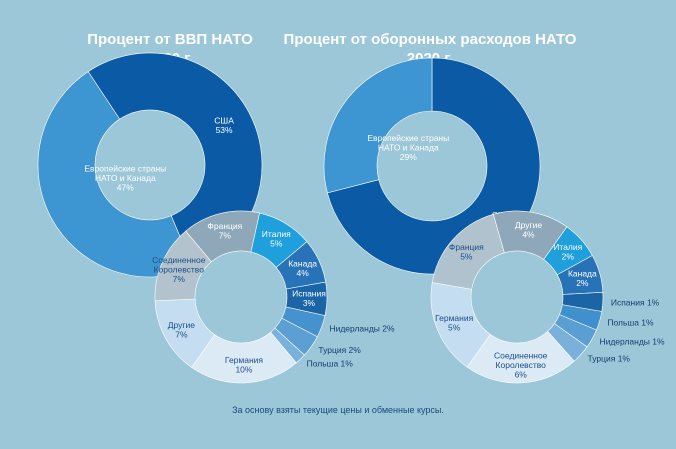 This screenshot has height=449, width=676. What do you see at coordinates (181, 330) in the screenshot?
I see `gdp-breakdown-label-другие: Другие 7%` at bounding box center [181, 330].